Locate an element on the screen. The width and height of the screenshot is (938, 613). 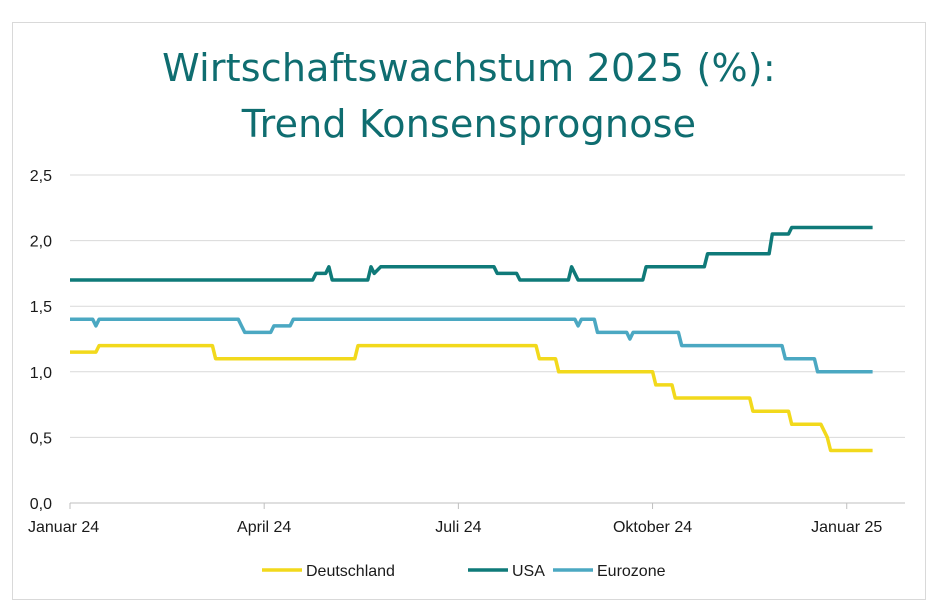
legend-label-usa: USA is located at coordinates (528, 571).